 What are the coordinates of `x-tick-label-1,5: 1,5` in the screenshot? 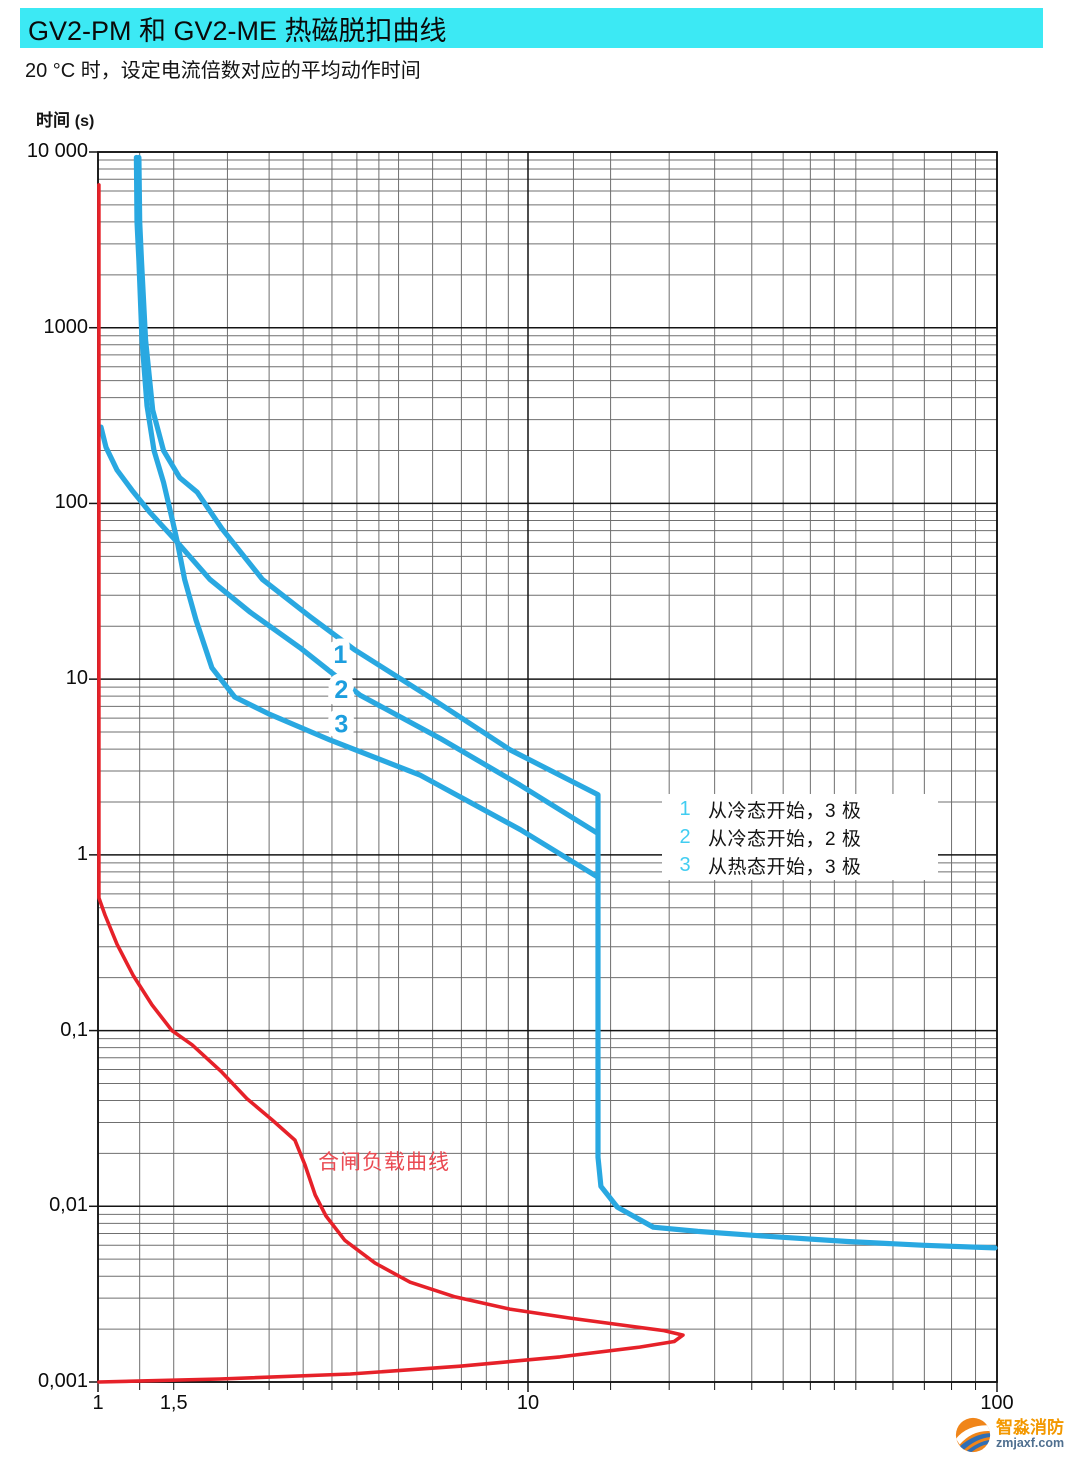 It's located at (173, 1403).